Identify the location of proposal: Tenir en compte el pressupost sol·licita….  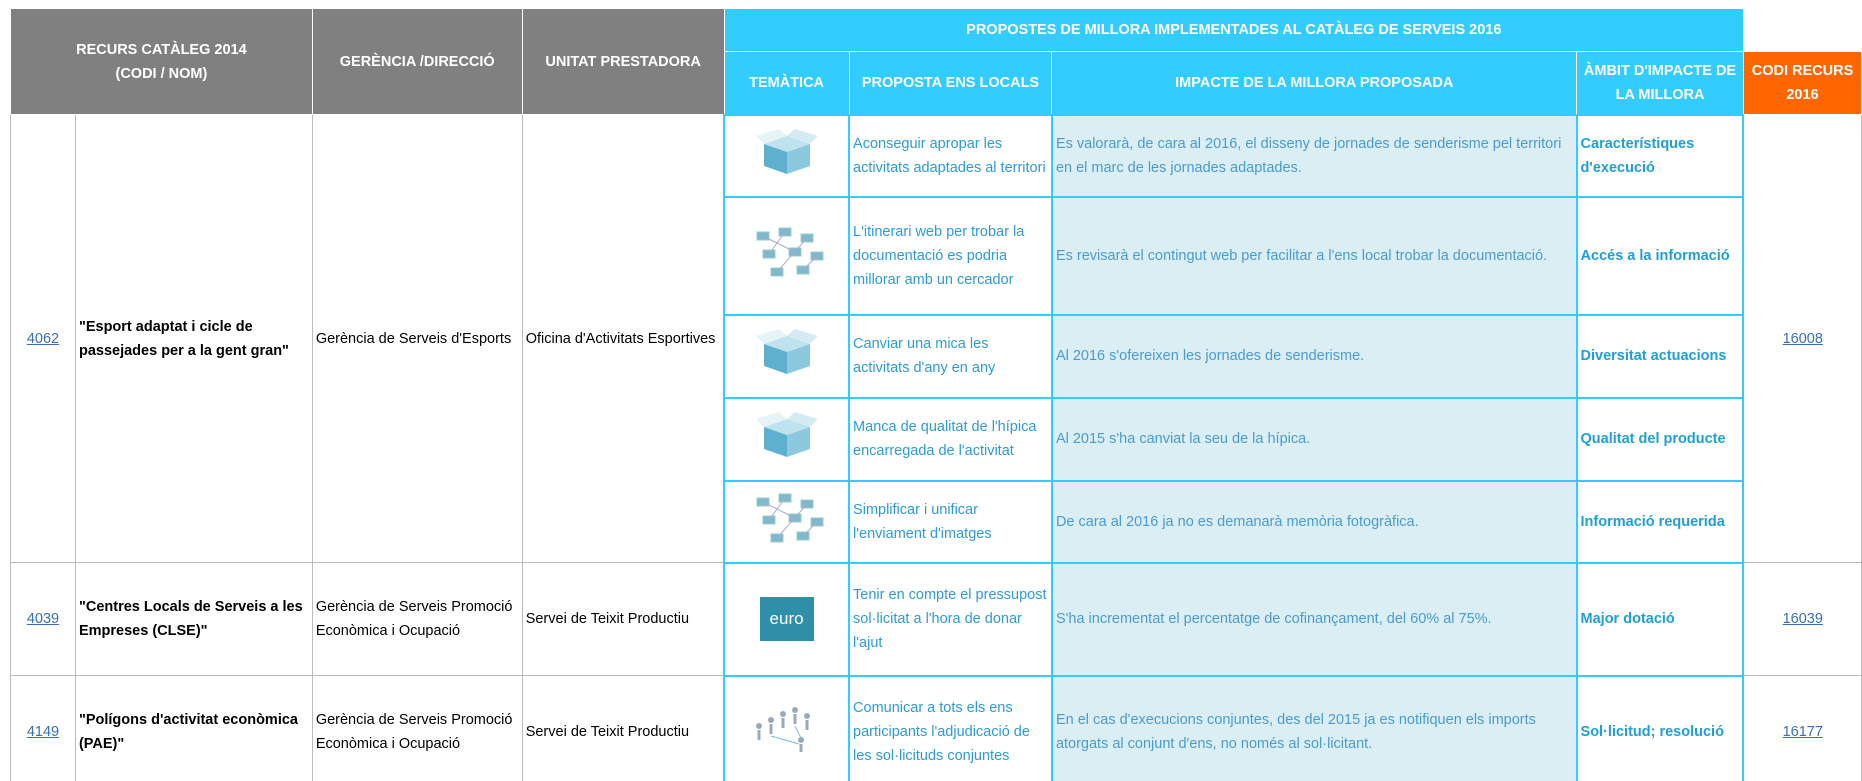
(950, 619).